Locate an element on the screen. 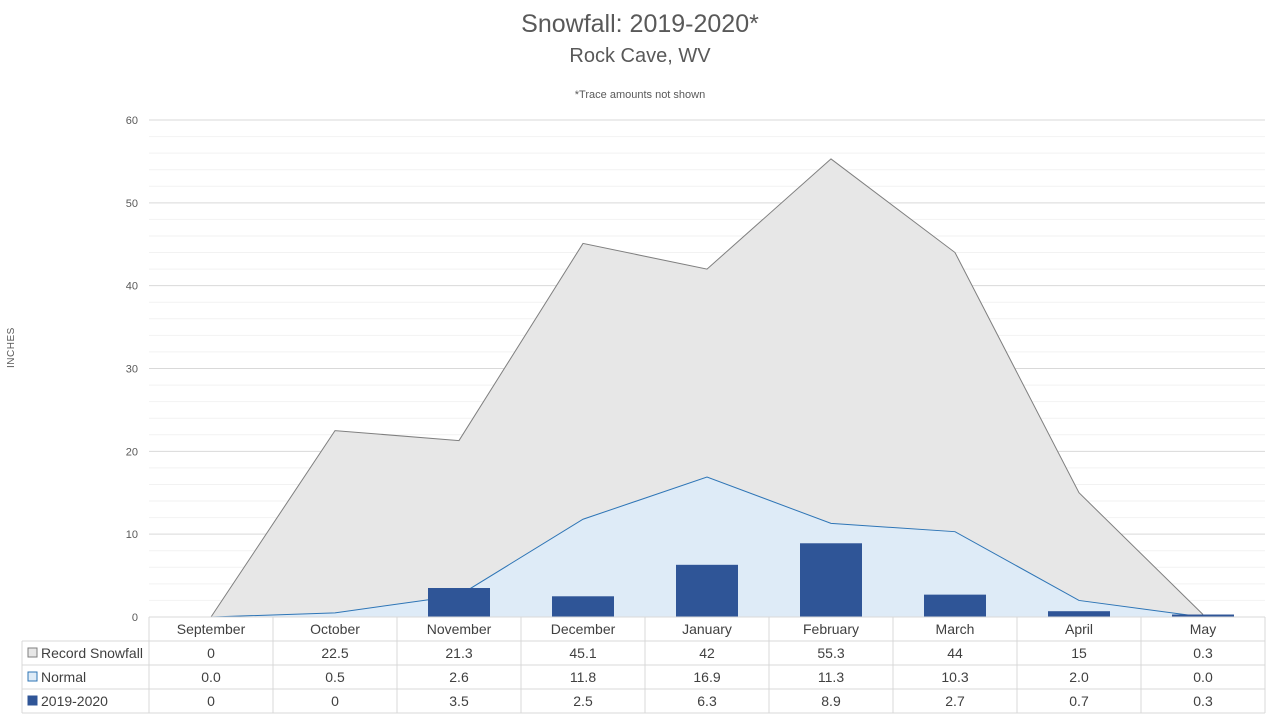  data-label: 55.3 is located at coordinates (830, 653).